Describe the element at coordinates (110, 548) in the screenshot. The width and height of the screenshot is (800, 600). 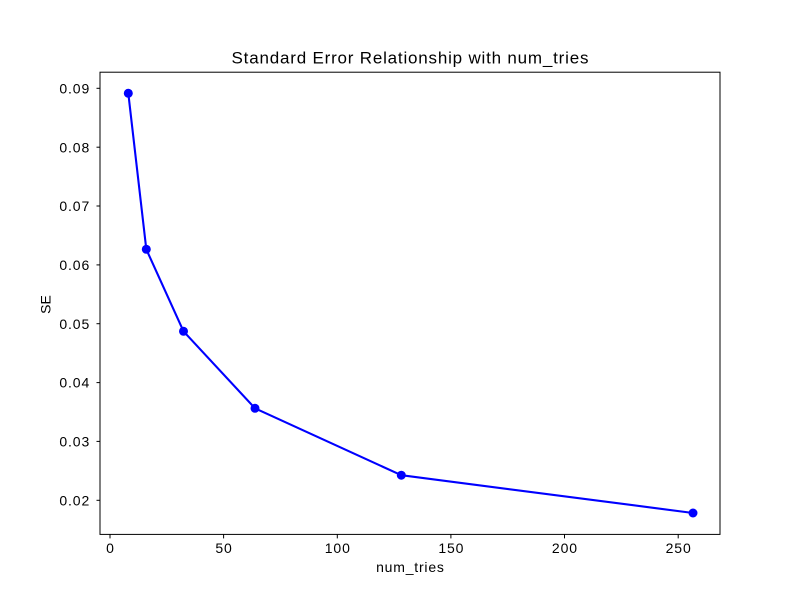
I see `svg-text: 0` at that location.